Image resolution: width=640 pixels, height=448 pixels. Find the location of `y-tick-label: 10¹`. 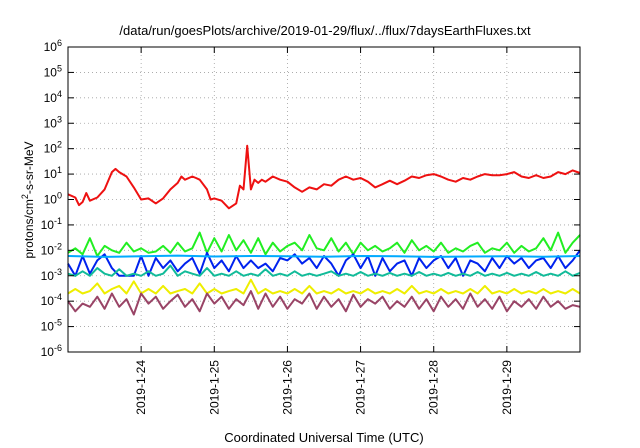

y-tick-label: 10¹ is located at coordinates (53, 173).